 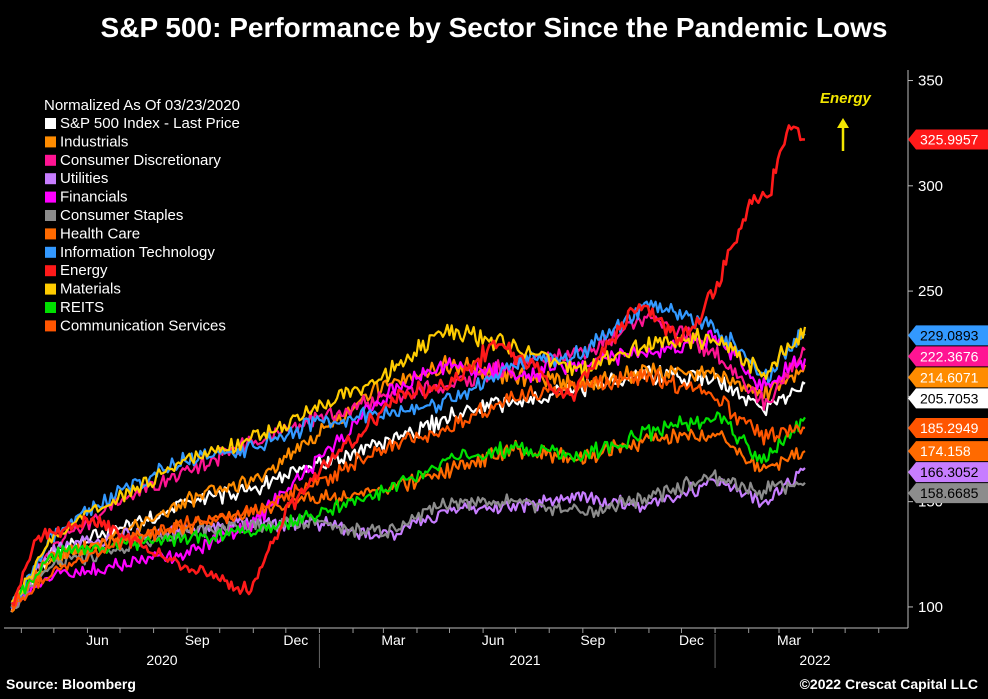 I want to click on y-tick-label: 100, so click(x=930, y=607).